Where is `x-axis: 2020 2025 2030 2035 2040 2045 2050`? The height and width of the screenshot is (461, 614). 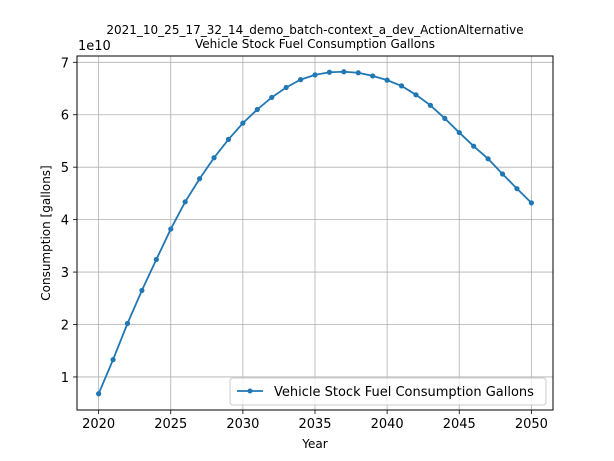 x-axis: 2020 2025 2030 2035 2040 2045 2050 is located at coordinates (315, 421).